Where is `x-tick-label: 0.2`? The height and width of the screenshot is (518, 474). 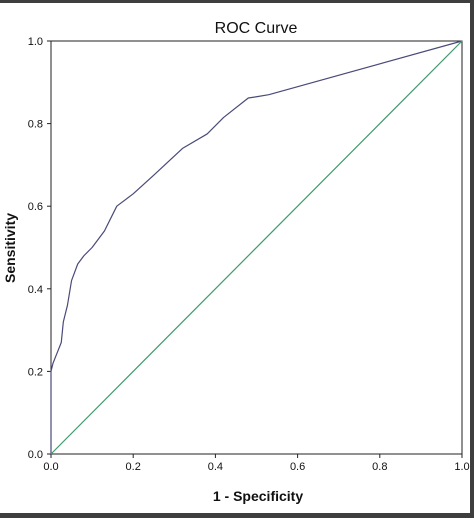 x-tick-label: 0.2 is located at coordinates (133, 467).